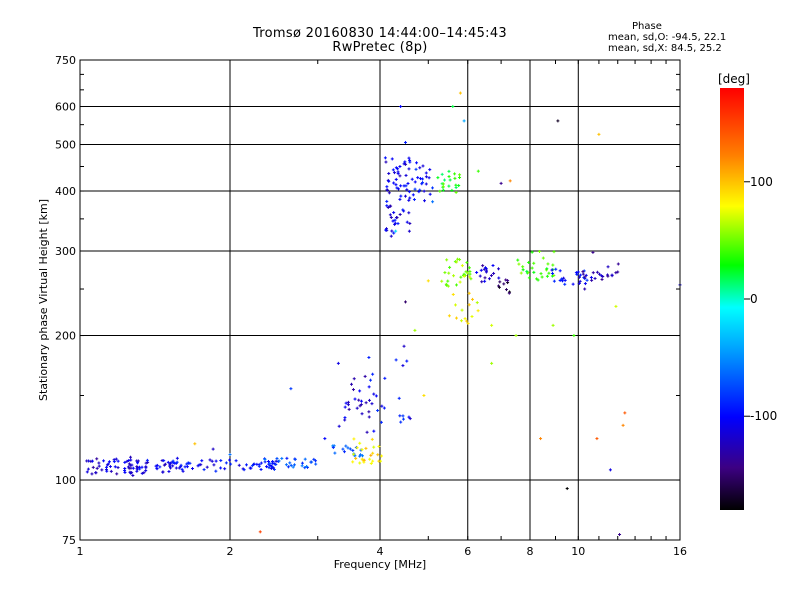  Describe the element at coordinates (667, 37) in the screenshot. I see `phase-stats-o-mode: mean, sd,O: -94.5, 22.1` at that location.